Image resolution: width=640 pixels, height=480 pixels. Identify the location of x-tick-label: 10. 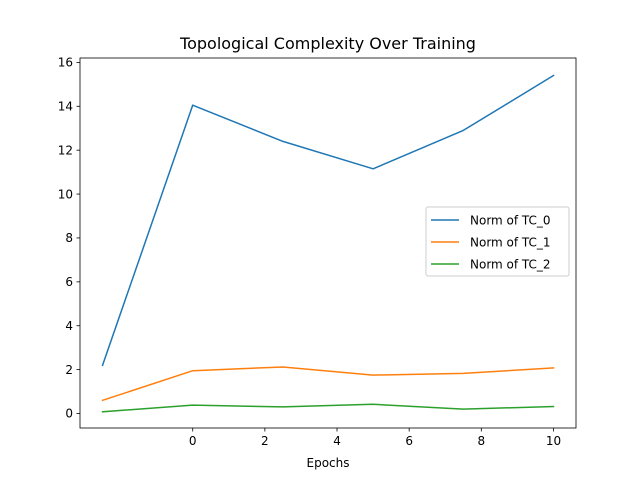
(553, 441).